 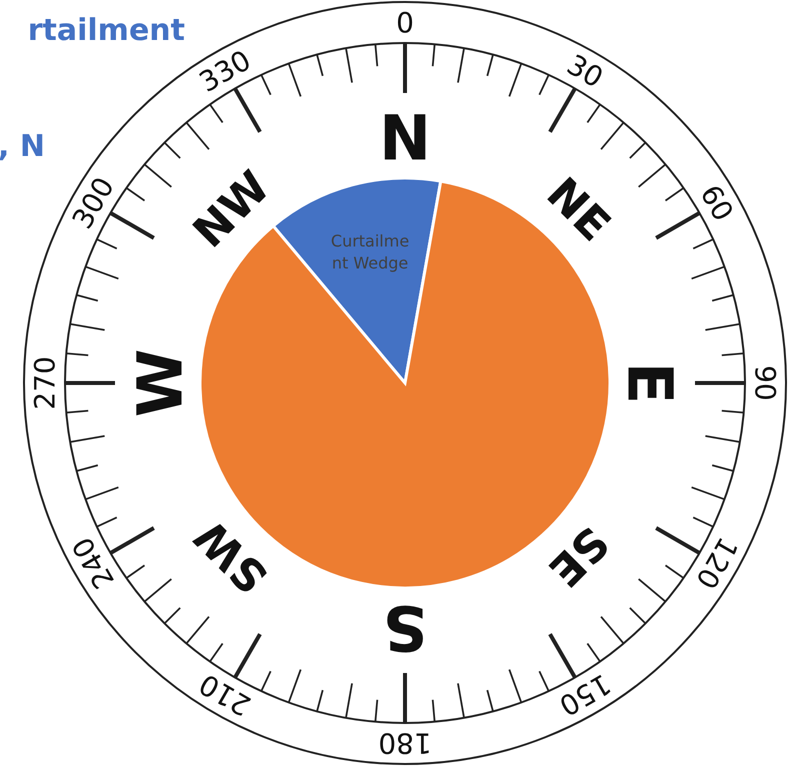 I want to click on text: S, so click(x=405, y=628).